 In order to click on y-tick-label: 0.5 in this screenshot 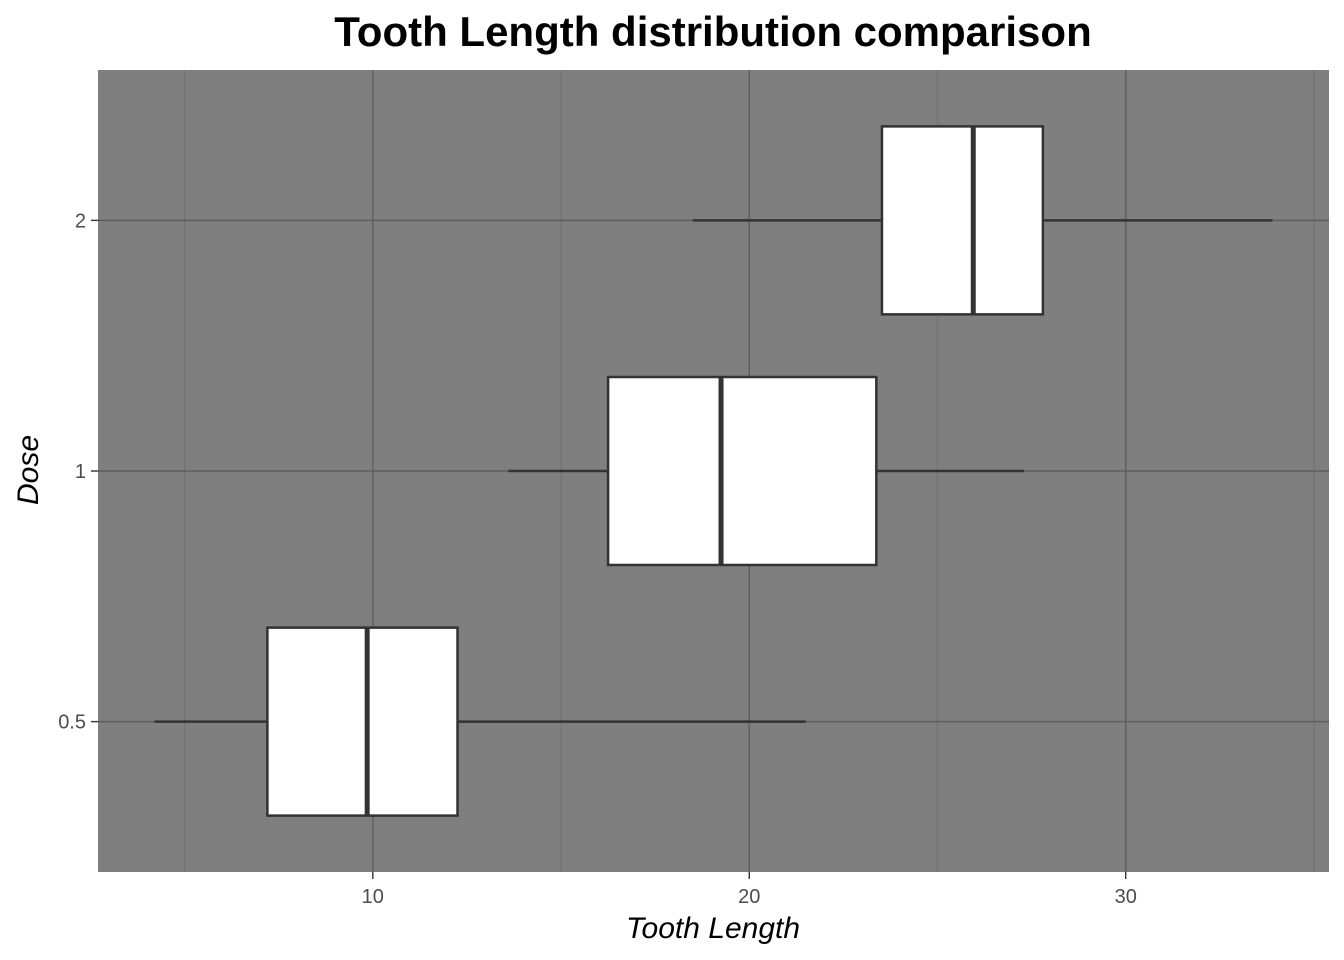, I will do `click(72, 723)`.